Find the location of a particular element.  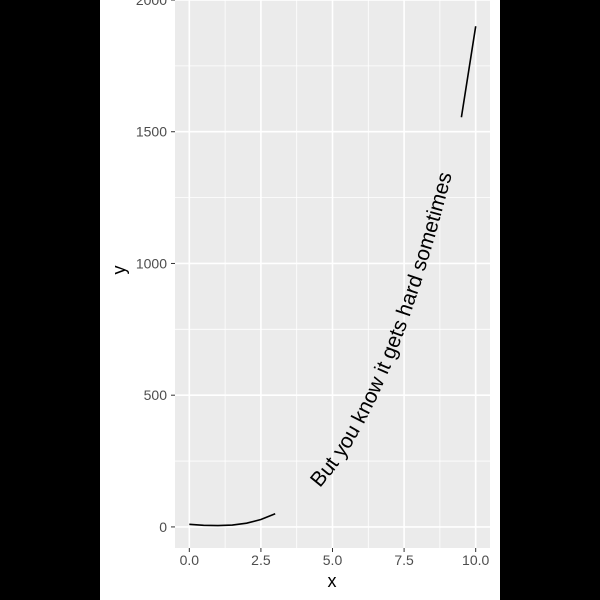

y-axis-title: y is located at coordinates (119, 270).